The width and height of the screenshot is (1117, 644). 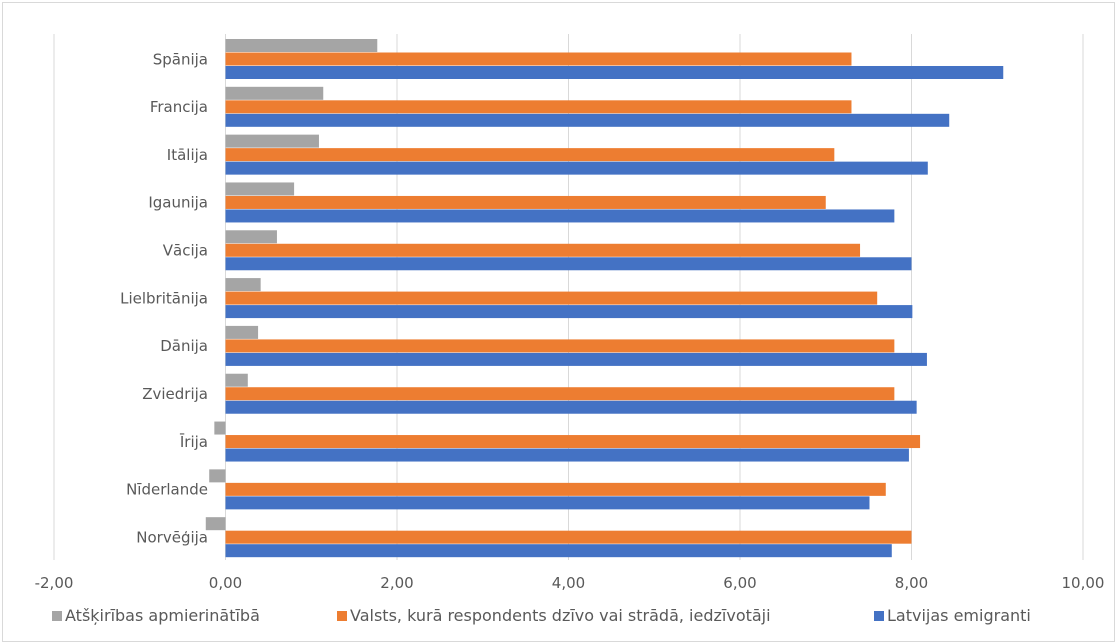 I want to click on x-tick-label: 0,00, so click(x=225, y=583).